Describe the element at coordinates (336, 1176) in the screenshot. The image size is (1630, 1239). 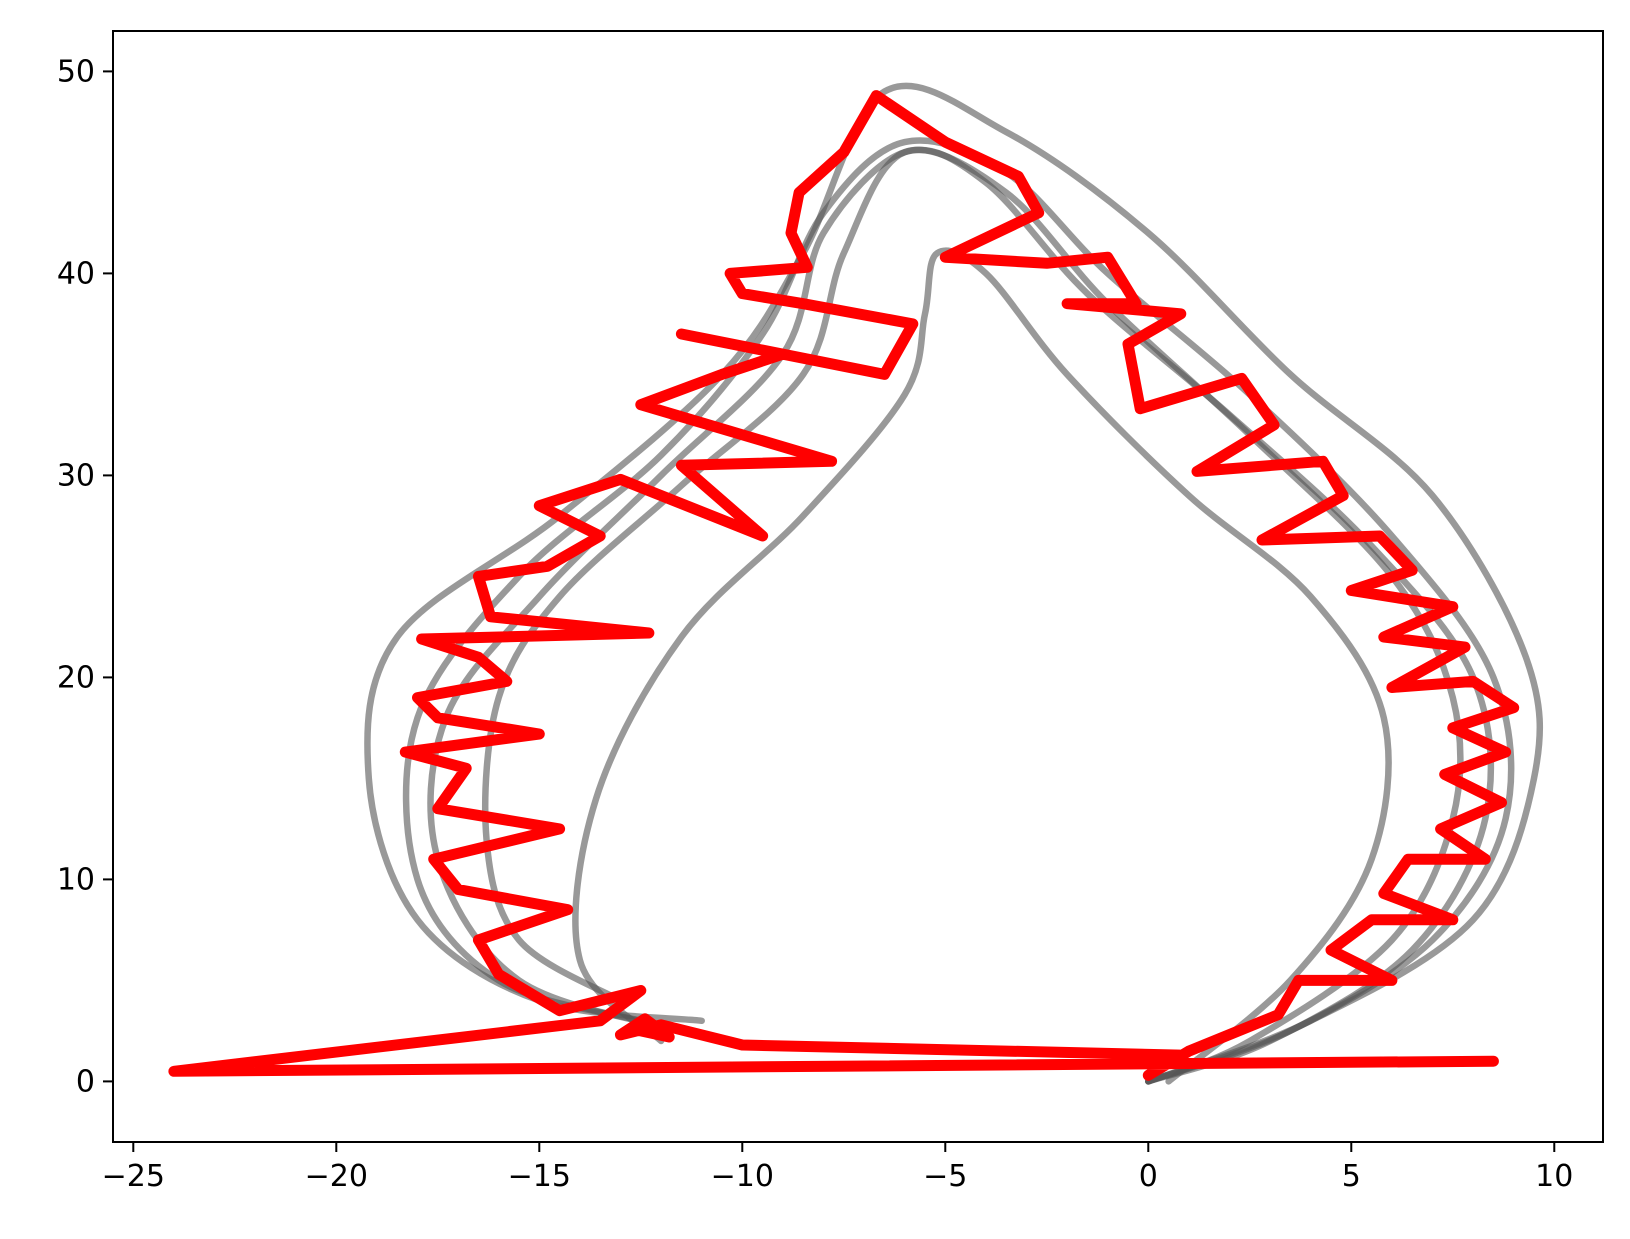
I see `x-tick-label: −20` at that location.